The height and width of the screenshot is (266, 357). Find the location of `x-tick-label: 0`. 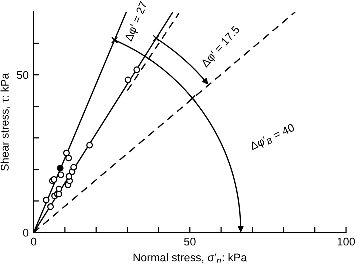

x-tick-label: 0 is located at coordinates (34, 242).